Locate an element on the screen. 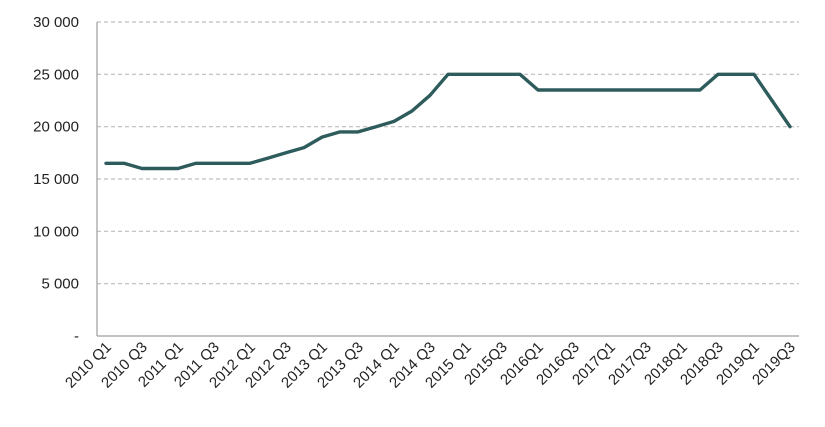 Image resolution: width=825 pixels, height=427 pixels. y-tick-label: 25 000 is located at coordinates (56, 74).